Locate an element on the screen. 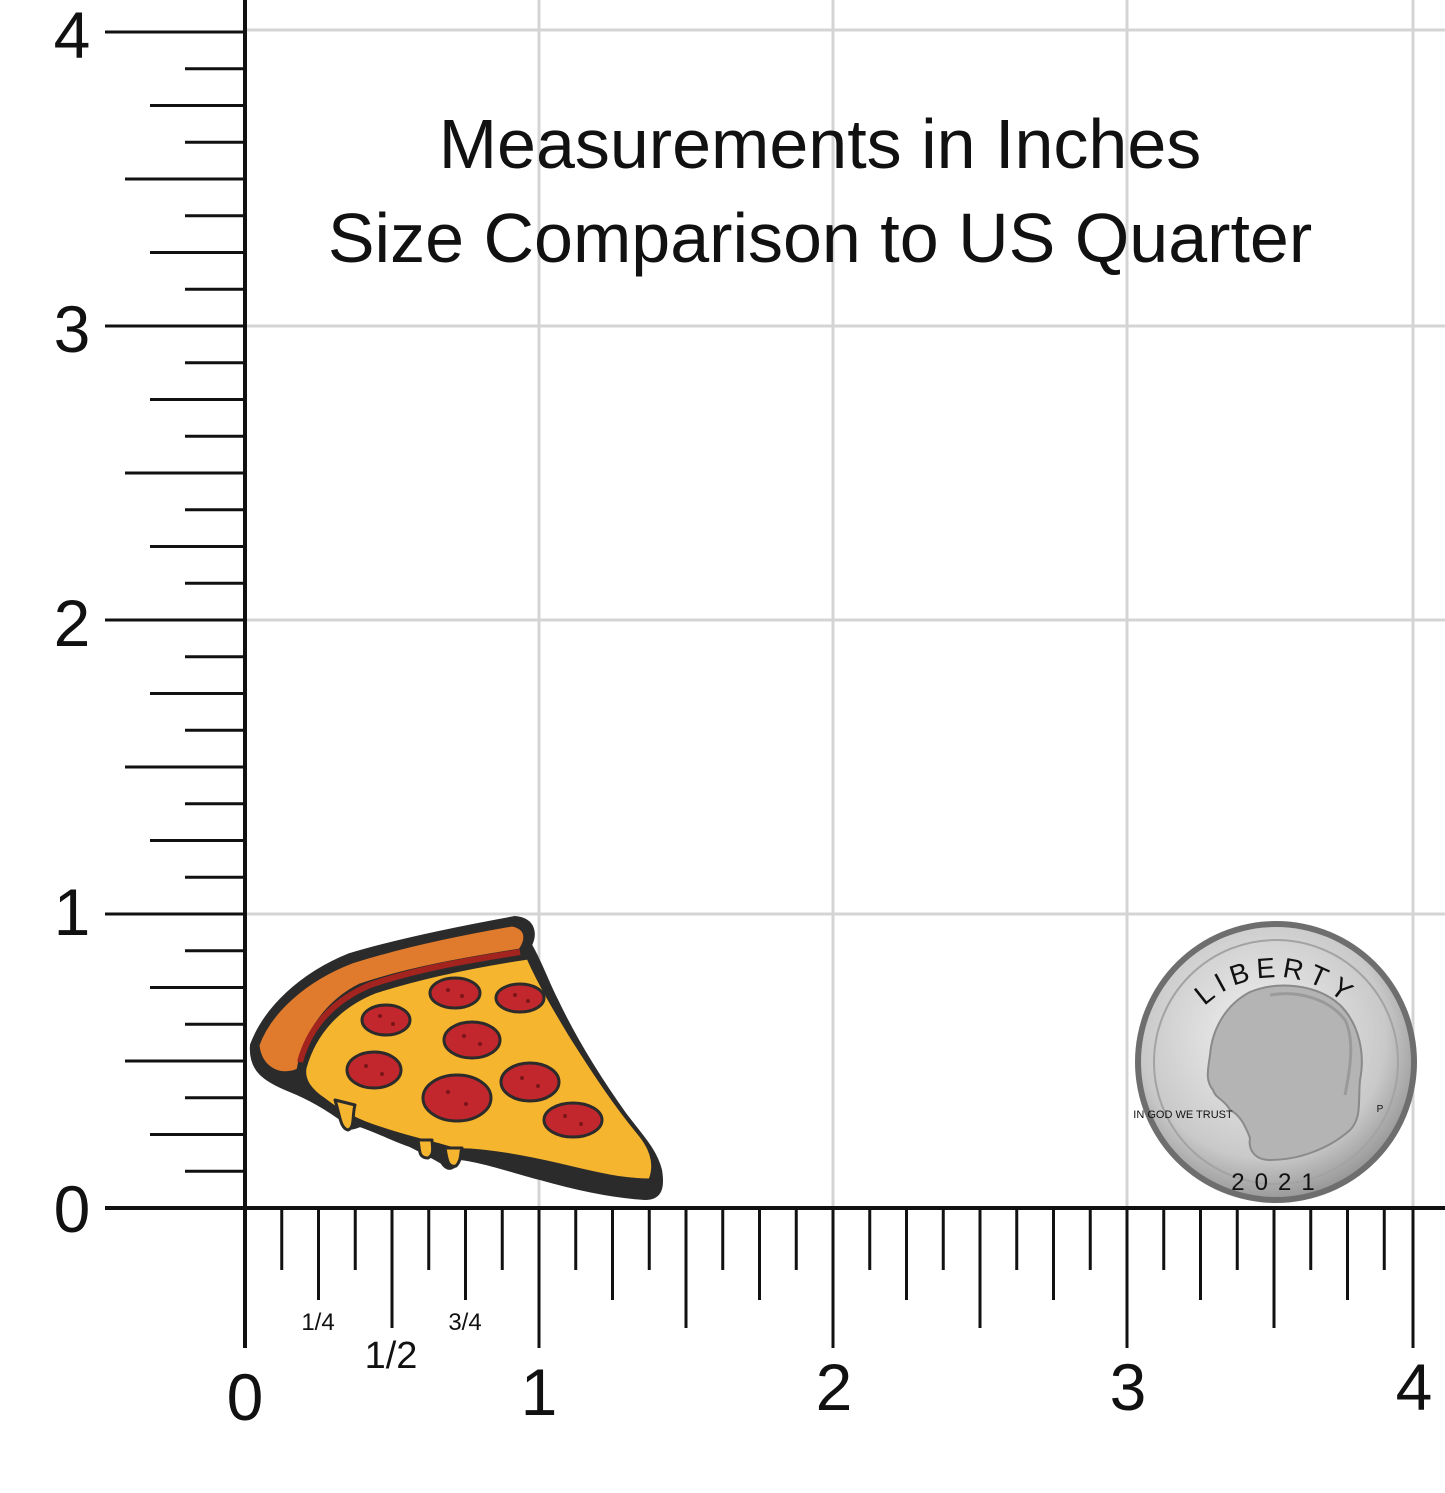  heading-line-1: Measurements in Inches is located at coordinates (820, 144).